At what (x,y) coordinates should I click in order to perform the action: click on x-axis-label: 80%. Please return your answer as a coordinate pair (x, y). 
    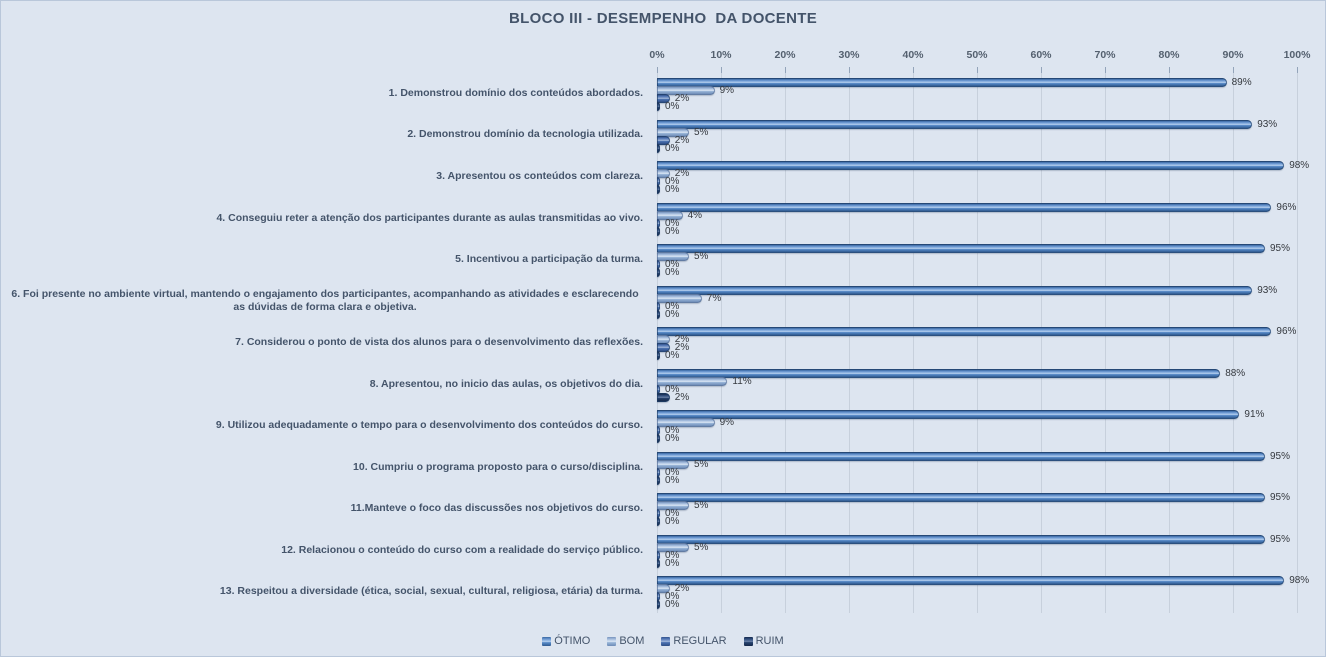
    Looking at the image, I should click on (1169, 55).